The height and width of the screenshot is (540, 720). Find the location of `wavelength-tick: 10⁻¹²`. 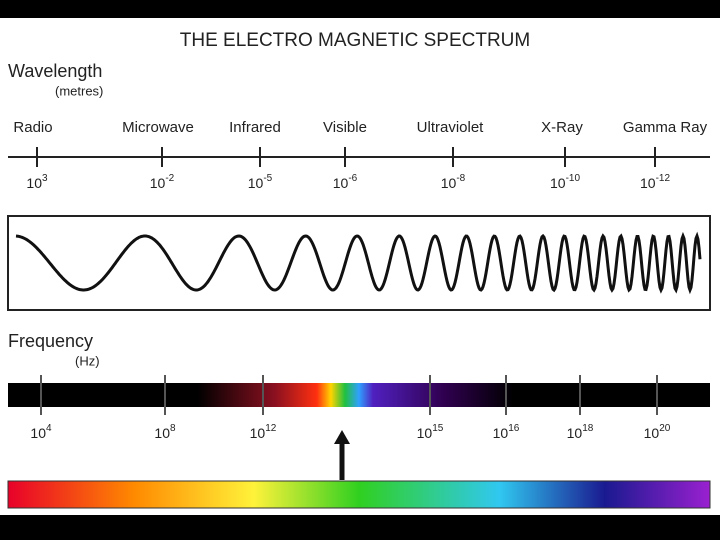

wavelength-tick: 10⁻¹² is located at coordinates (655, 182).